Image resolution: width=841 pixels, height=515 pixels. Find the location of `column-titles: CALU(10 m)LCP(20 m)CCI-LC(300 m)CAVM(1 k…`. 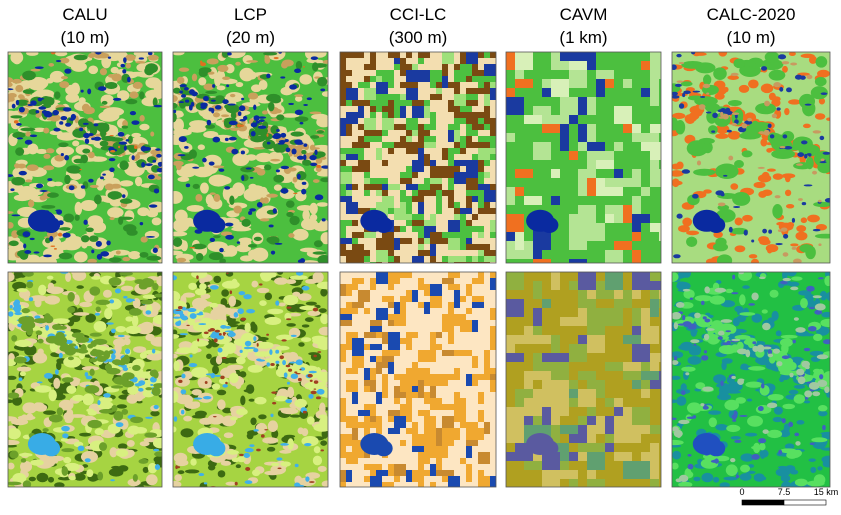

column-titles: CALU(10 m)LCP(20 m)CCI-LC(300 m)CAVM(1 k… is located at coordinates (427, 26).